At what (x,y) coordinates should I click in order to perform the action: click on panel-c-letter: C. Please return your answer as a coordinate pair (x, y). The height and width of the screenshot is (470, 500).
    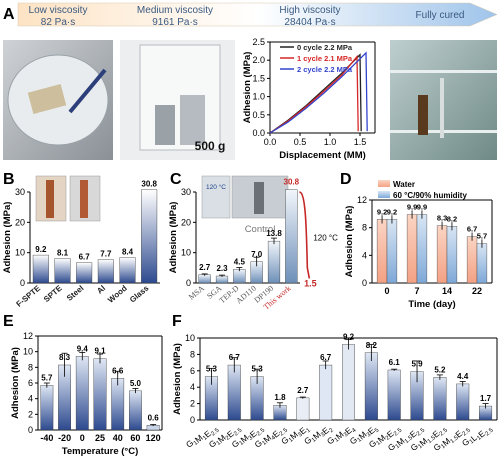
    Looking at the image, I should click on (176, 179).